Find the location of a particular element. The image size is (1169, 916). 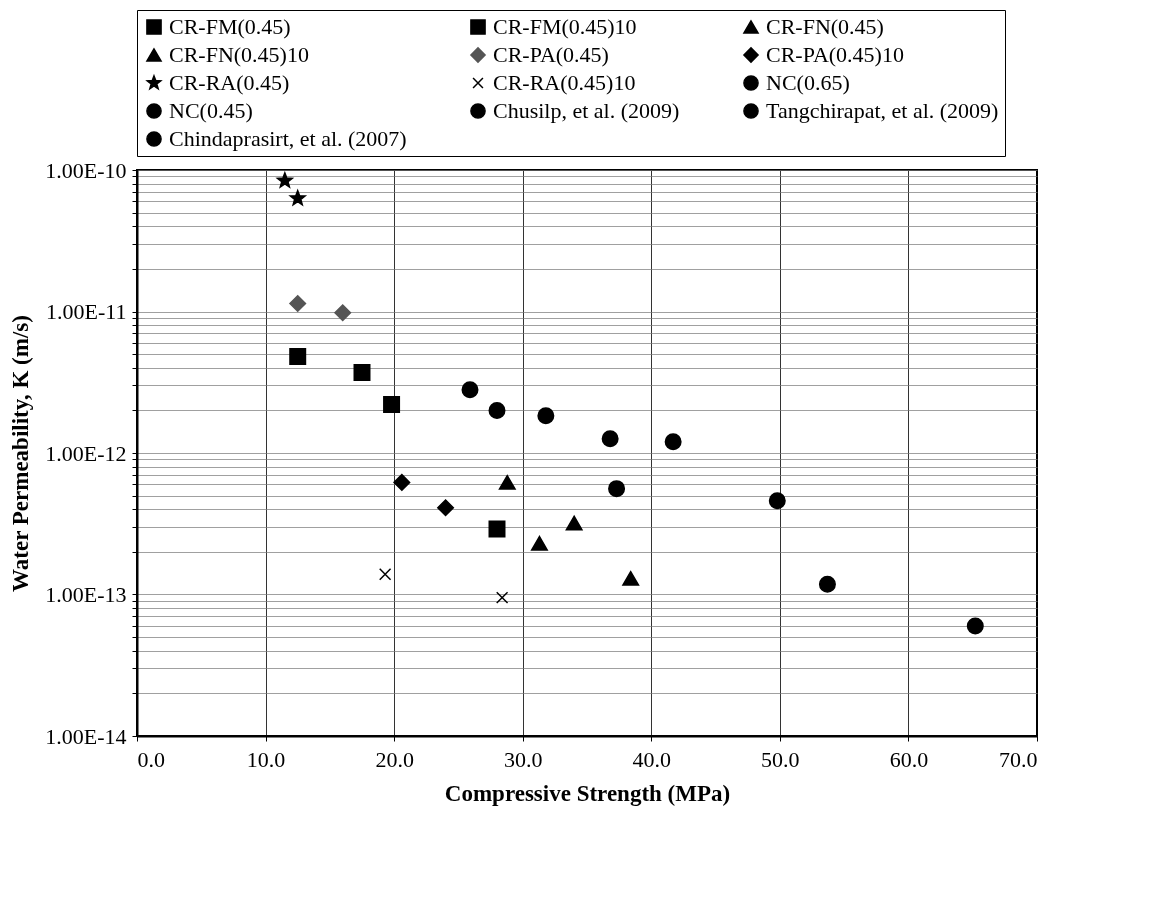

legend-label: NC(0.45) is located at coordinates (211, 110).